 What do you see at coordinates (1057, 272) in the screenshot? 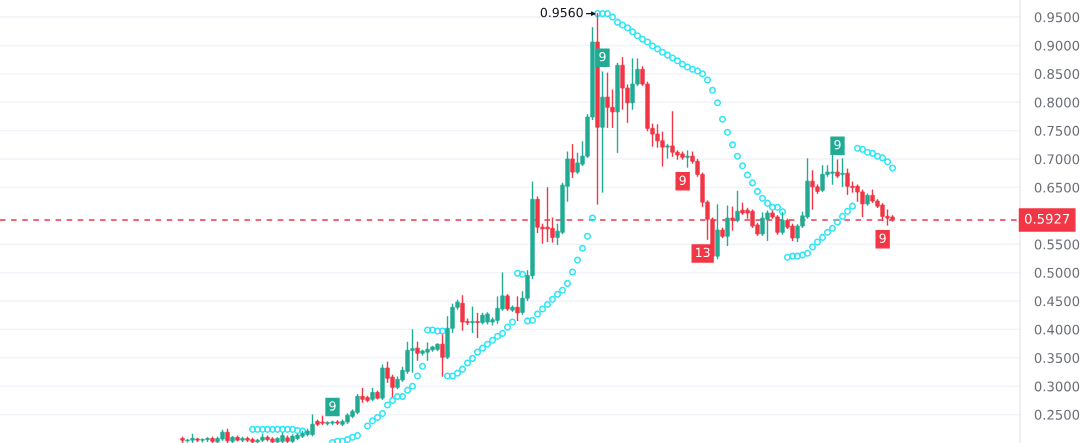
I see `y-tick-label: 0.5000` at bounding box center [1057, 272].